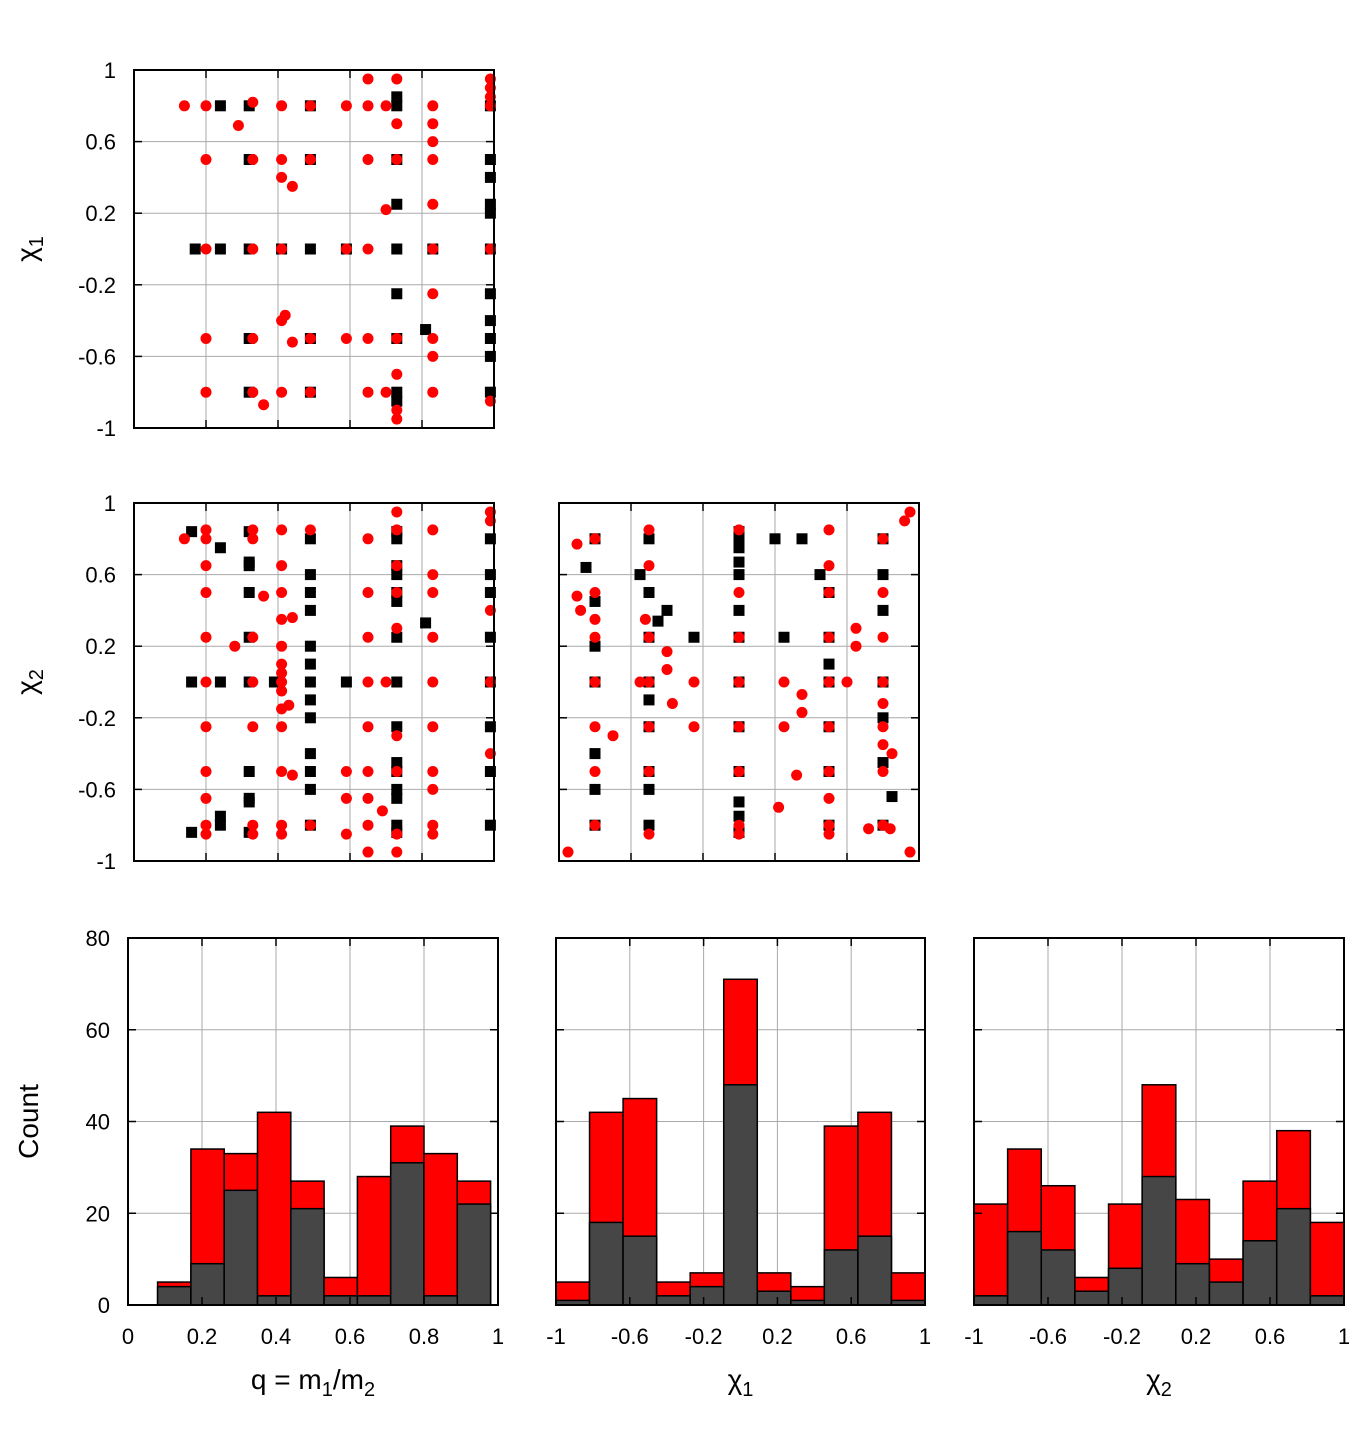 Image resolution: width=1349 pixels, height=1431 pixels. What do you see at coordinates (98, 1030) in the screenshot?
I see `y-tick-label: 60` at bounding box center [98, 1030].